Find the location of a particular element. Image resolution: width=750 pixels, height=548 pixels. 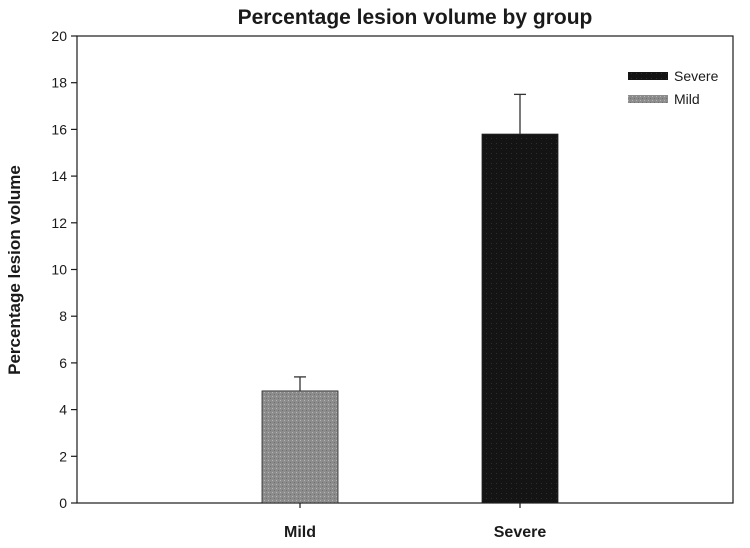

bar-severe is located at coordinates (520, 318).